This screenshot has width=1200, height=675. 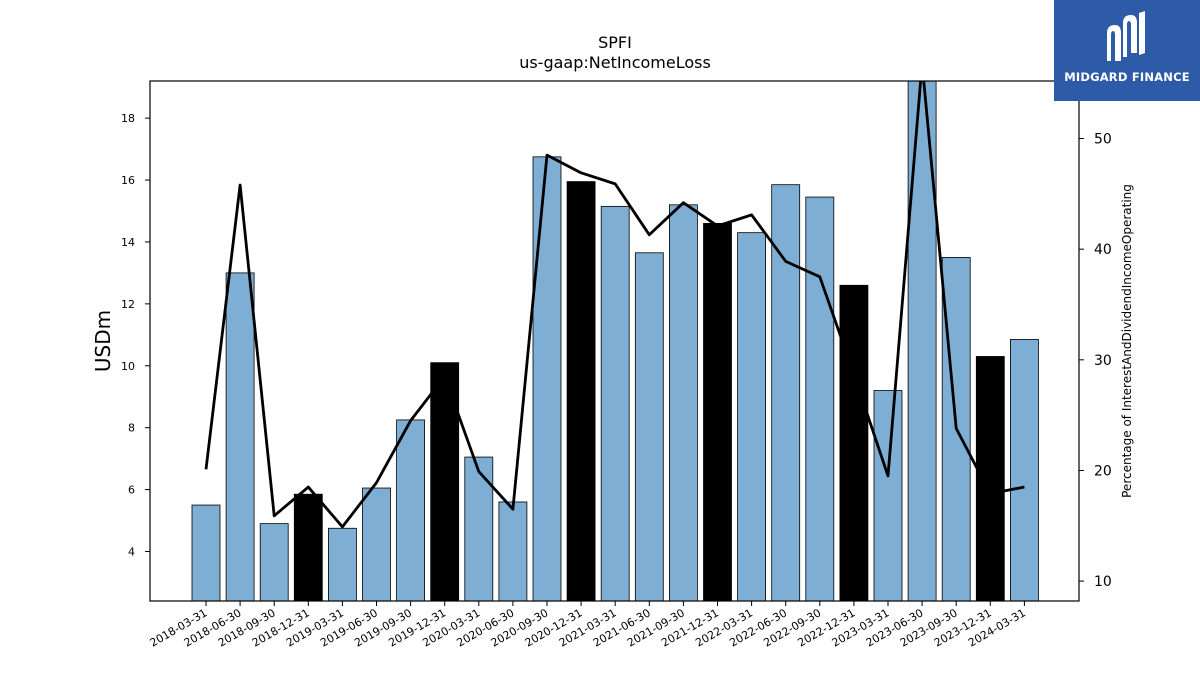 I want to click on y2-tick-label: 50, so click(x=1103, y=140).